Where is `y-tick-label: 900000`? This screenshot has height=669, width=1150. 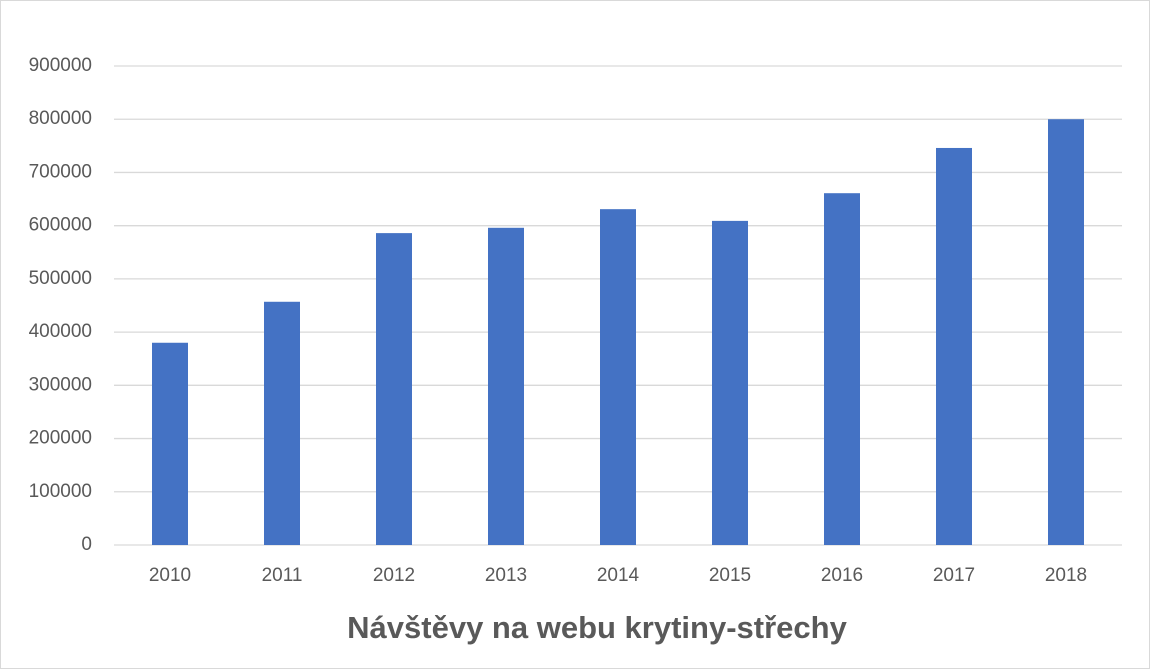 y-tick-label: 900000 is located at coordinates (60, 65).